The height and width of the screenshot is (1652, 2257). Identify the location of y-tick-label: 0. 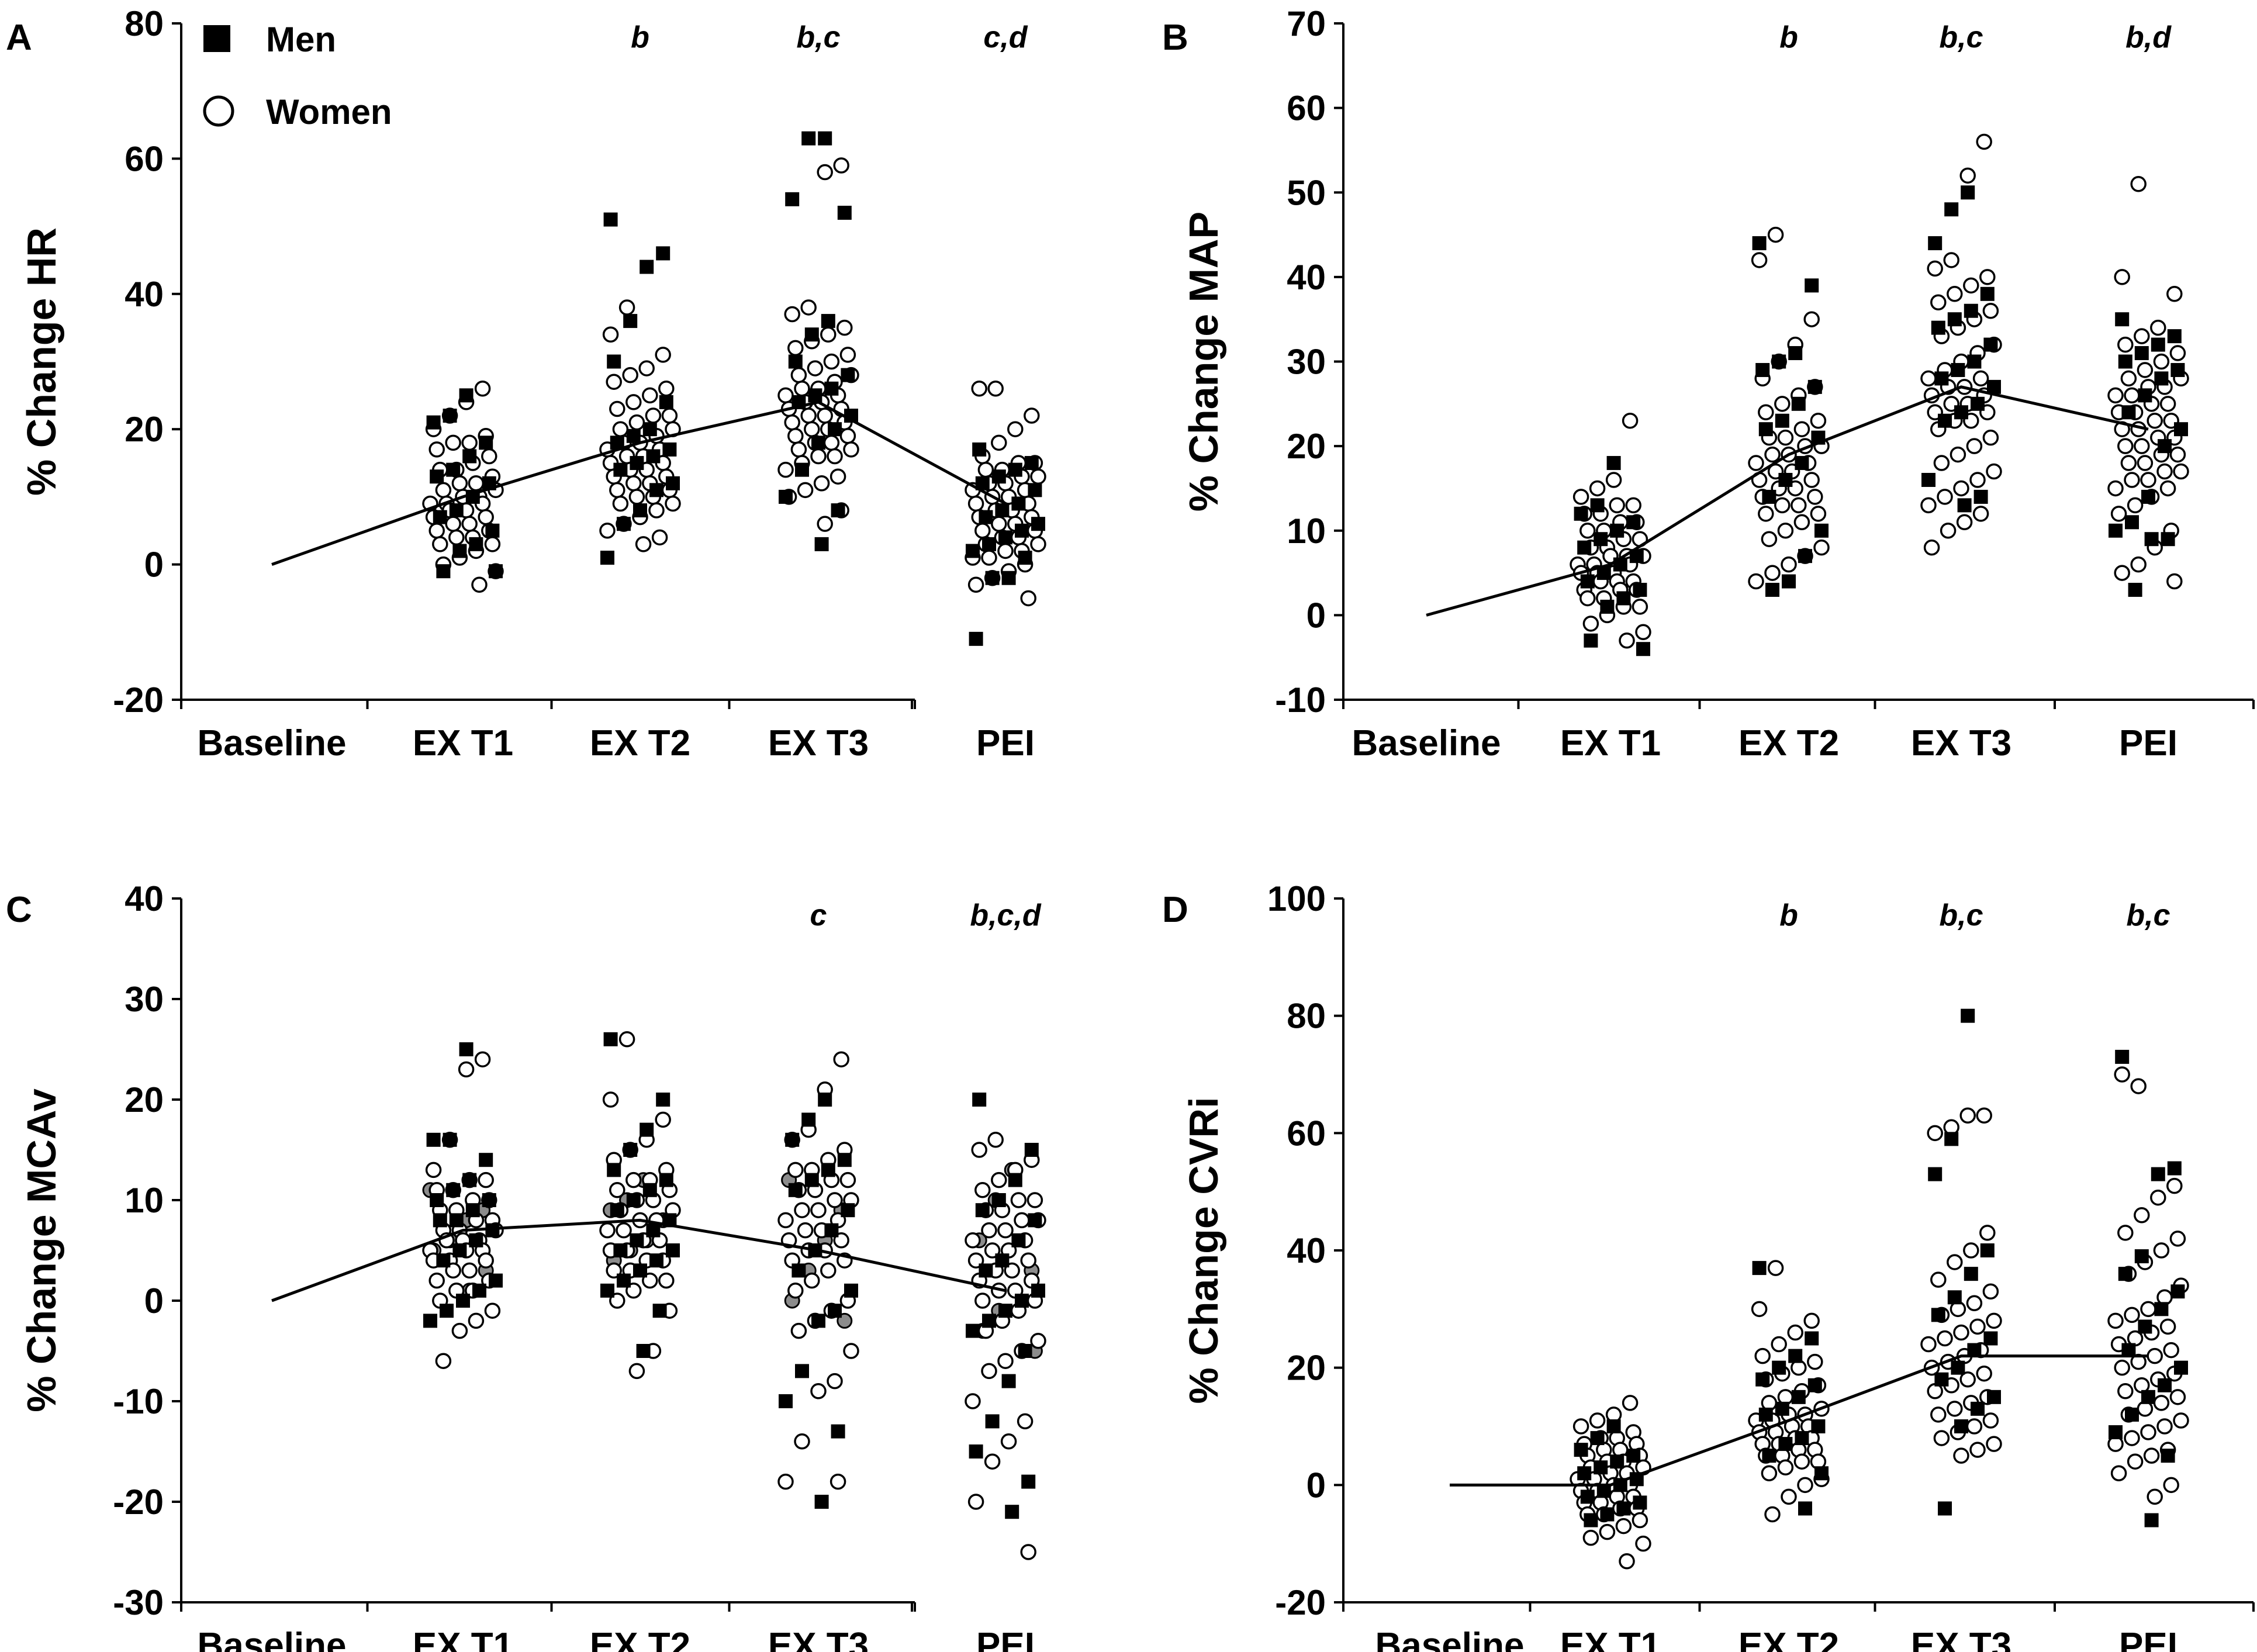
(1316, 616).